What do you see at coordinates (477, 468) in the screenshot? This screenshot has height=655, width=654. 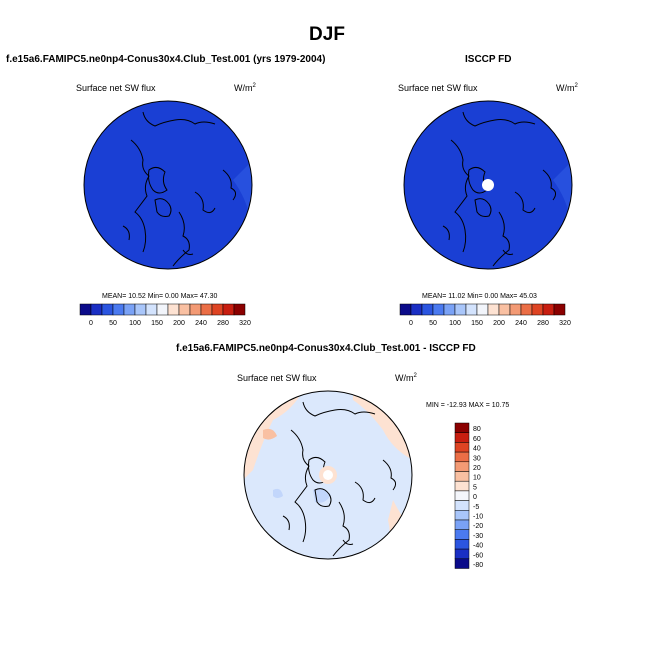 I see `diff-colorbar-tick-label: 20` at bounding box center [477, 468].